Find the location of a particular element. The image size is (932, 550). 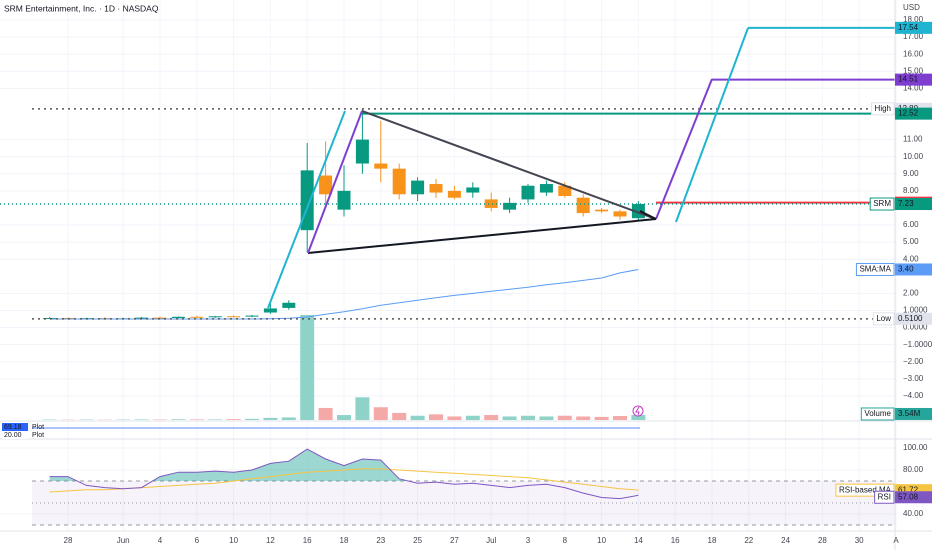

plot-name: Plot is located at coordinates (38, 435).